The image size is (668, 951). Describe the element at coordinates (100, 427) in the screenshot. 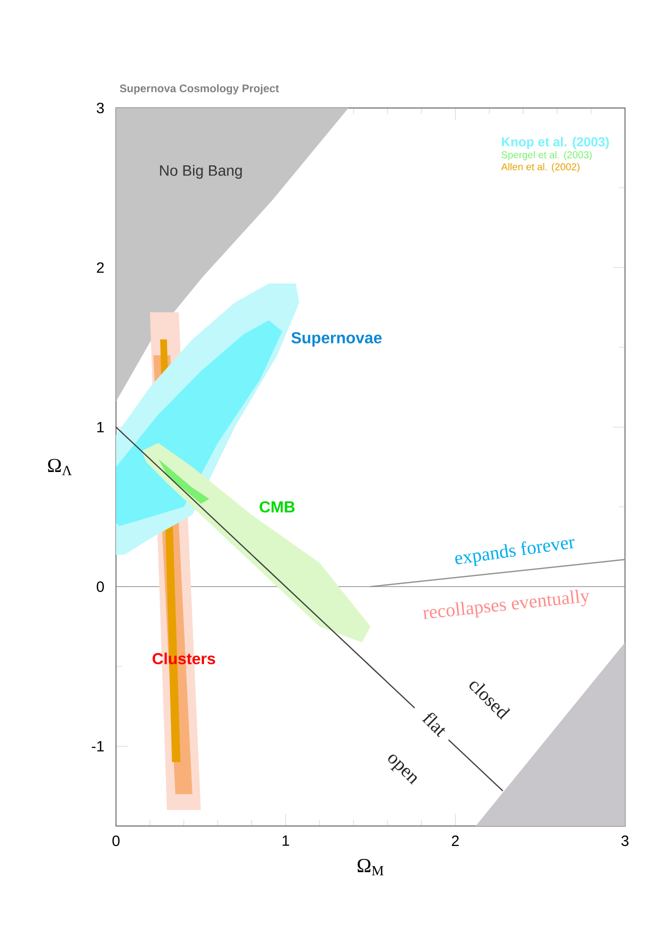

I see `y-tick-label: 1` at that location.